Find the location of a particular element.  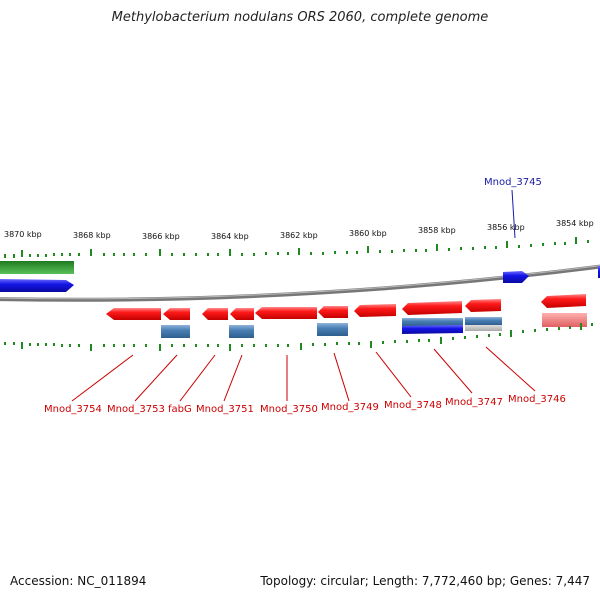

blue-gene-bar is located at coordinates (432, 329).